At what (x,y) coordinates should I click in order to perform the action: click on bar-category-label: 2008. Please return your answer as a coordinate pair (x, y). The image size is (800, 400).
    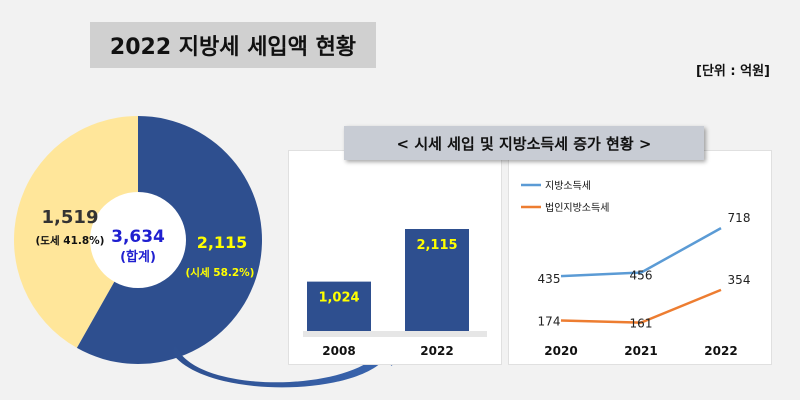
    Looking at the image, I should click on (338, 351).